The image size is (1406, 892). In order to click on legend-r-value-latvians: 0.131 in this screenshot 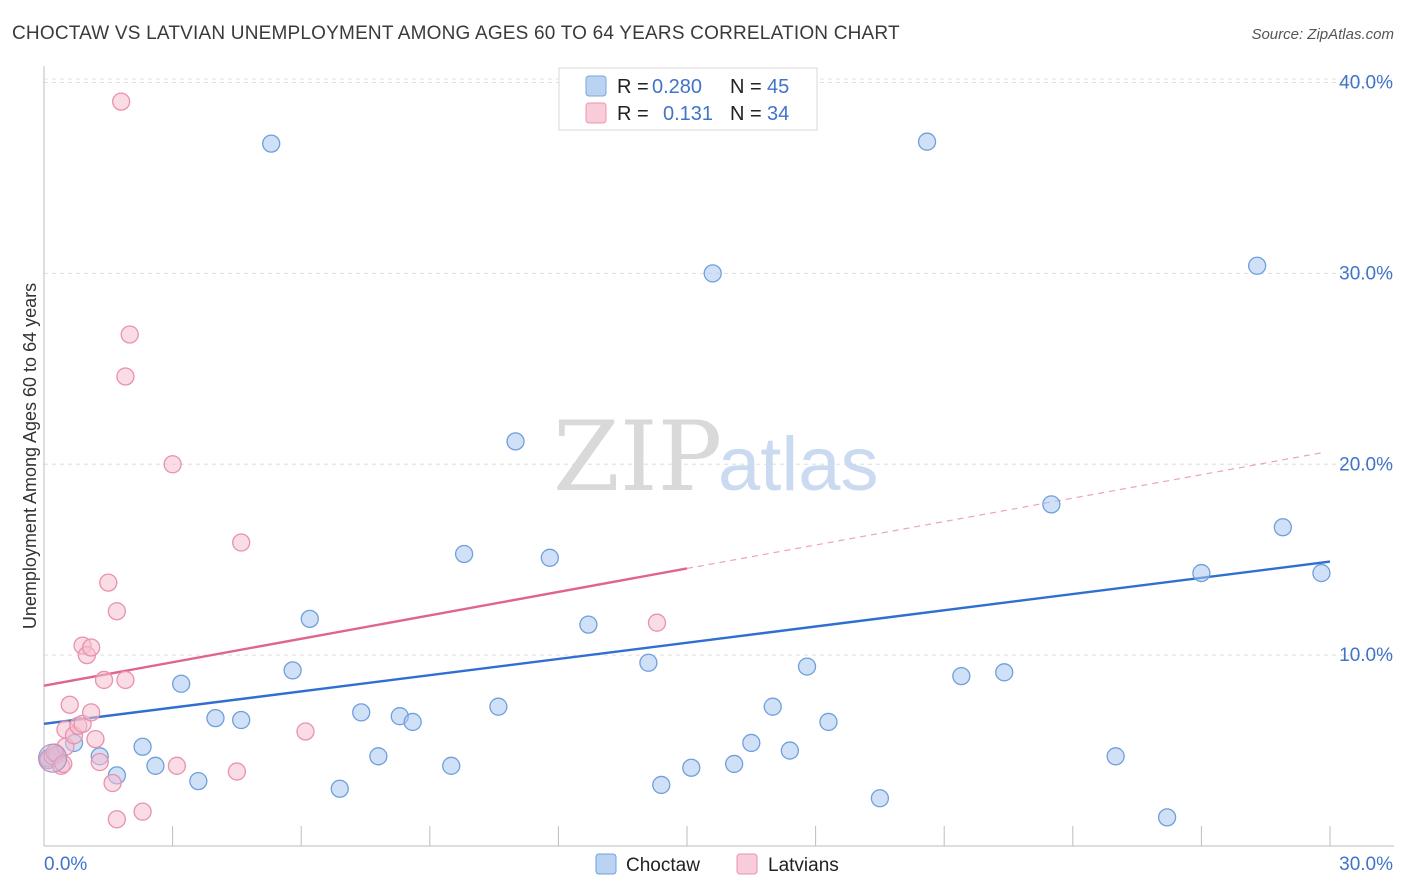, I will do `click(688, 114)`.